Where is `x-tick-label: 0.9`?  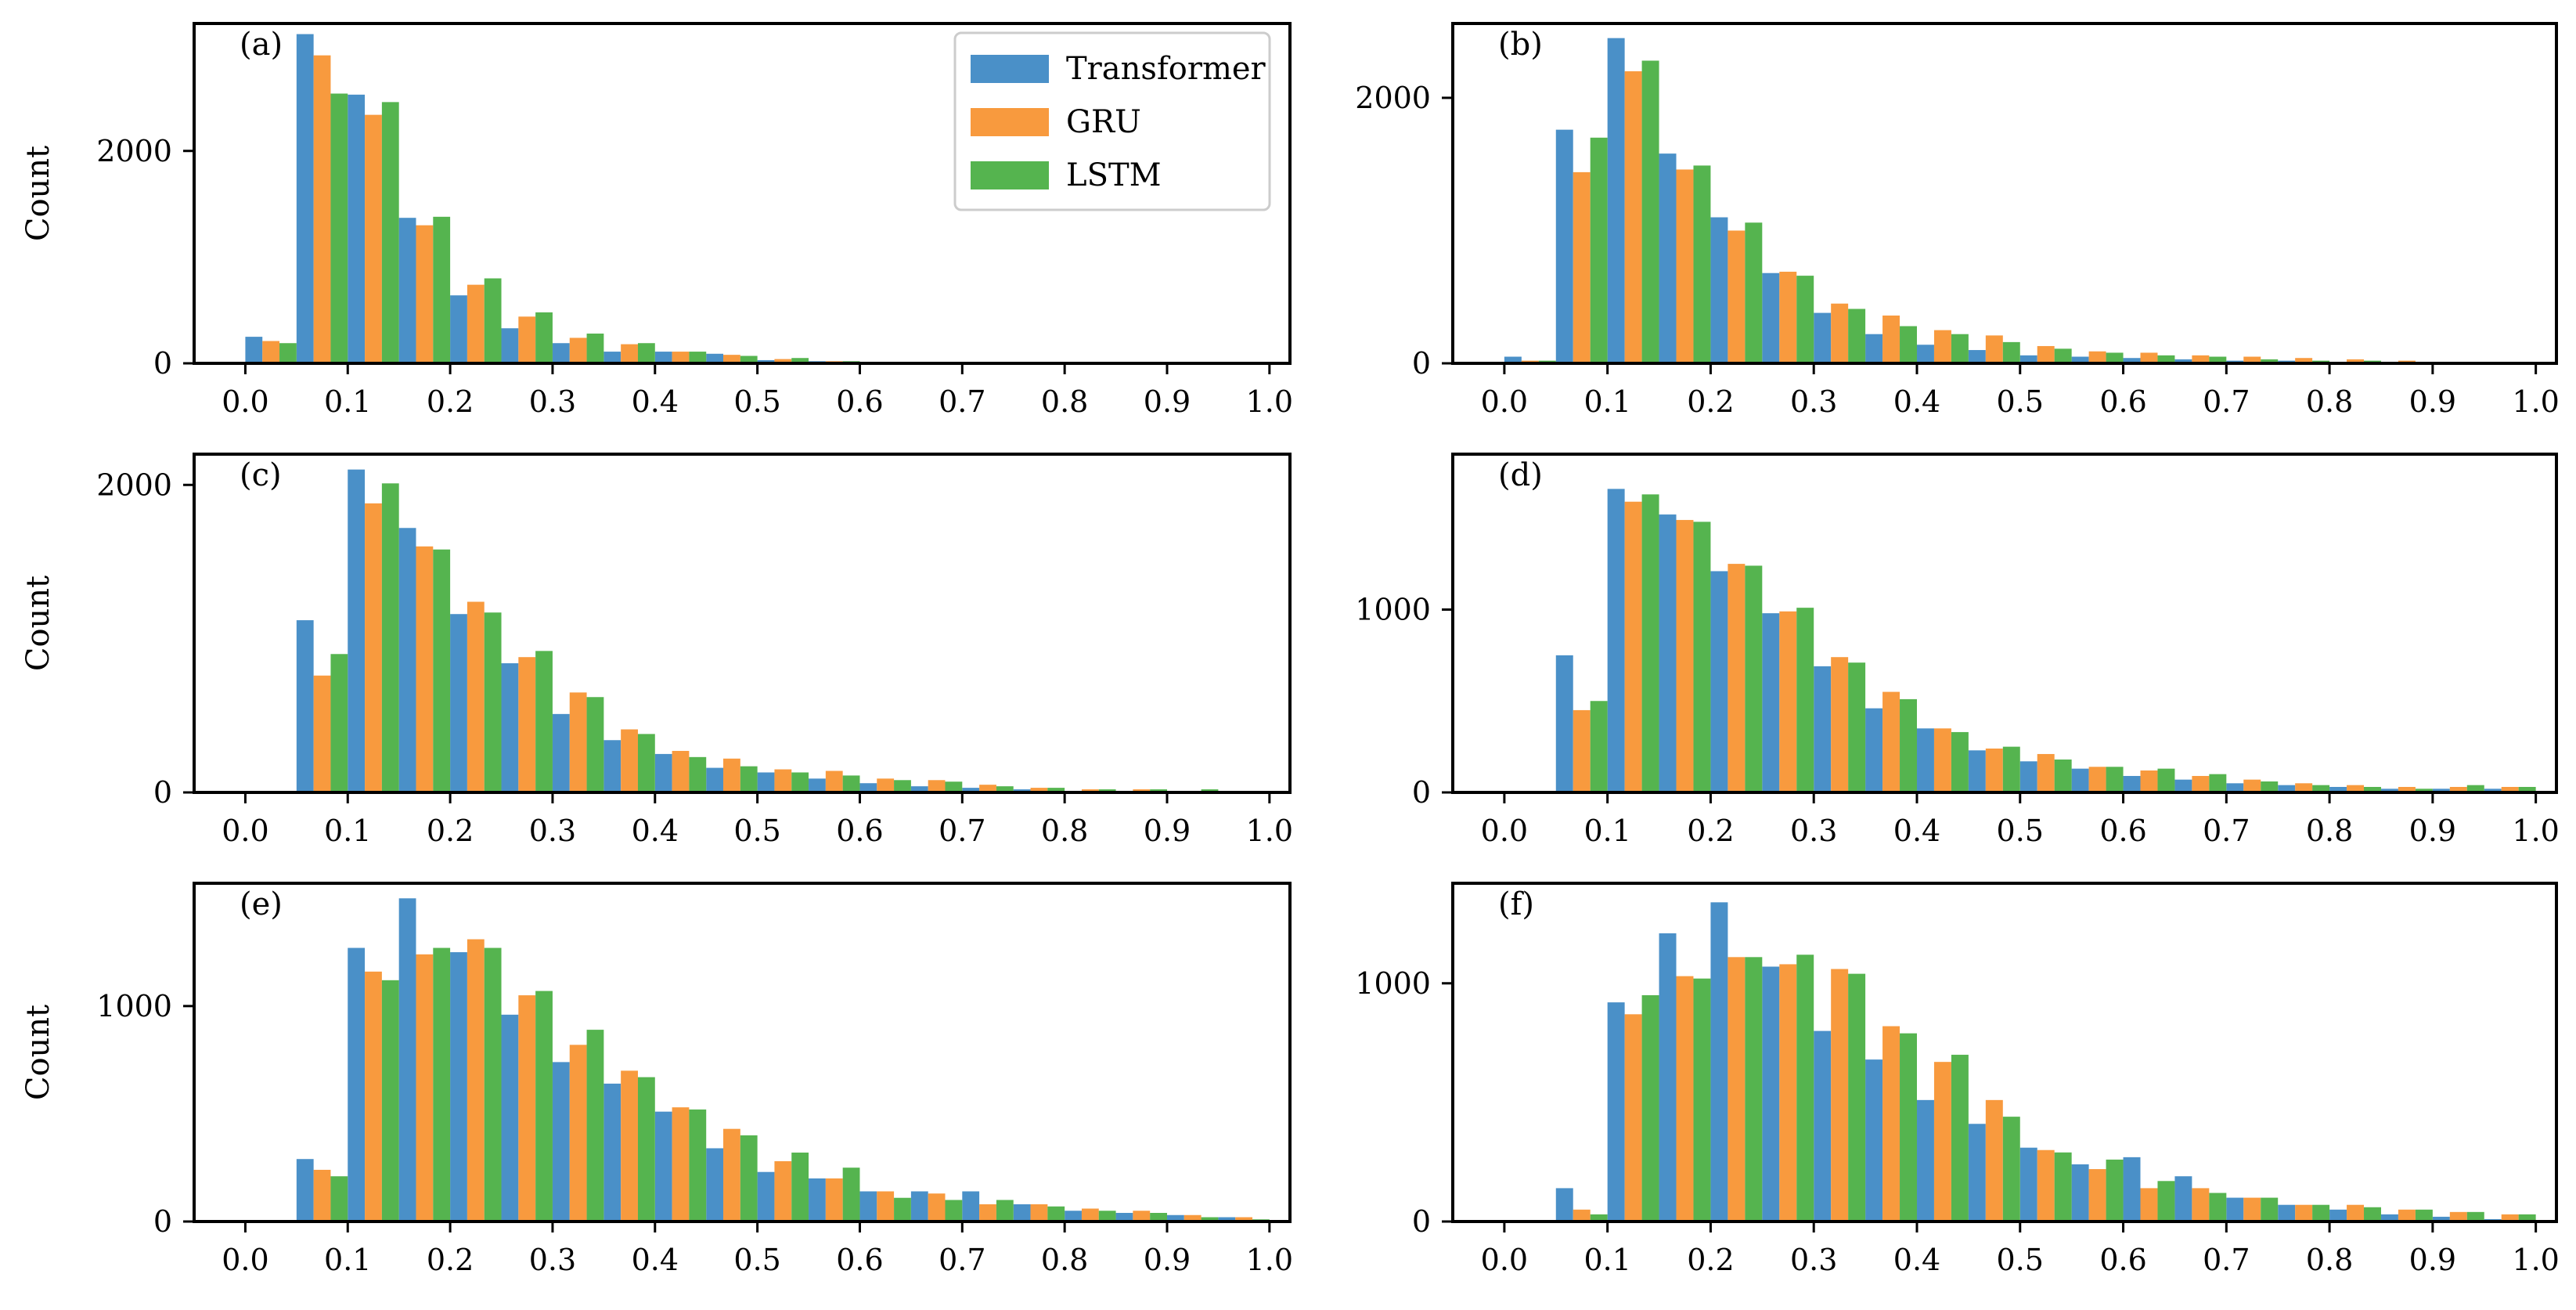 x-tick-label: 0.9 is located at coordinates (2432, 831).